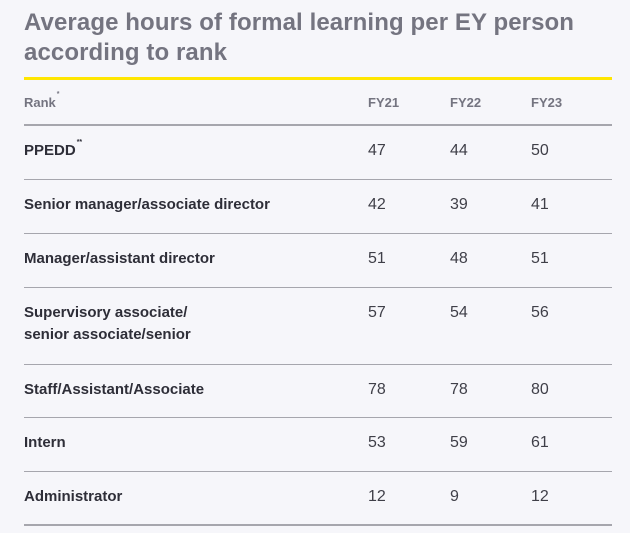  I want to click on fy21-cell: 57, so click(377, 312).